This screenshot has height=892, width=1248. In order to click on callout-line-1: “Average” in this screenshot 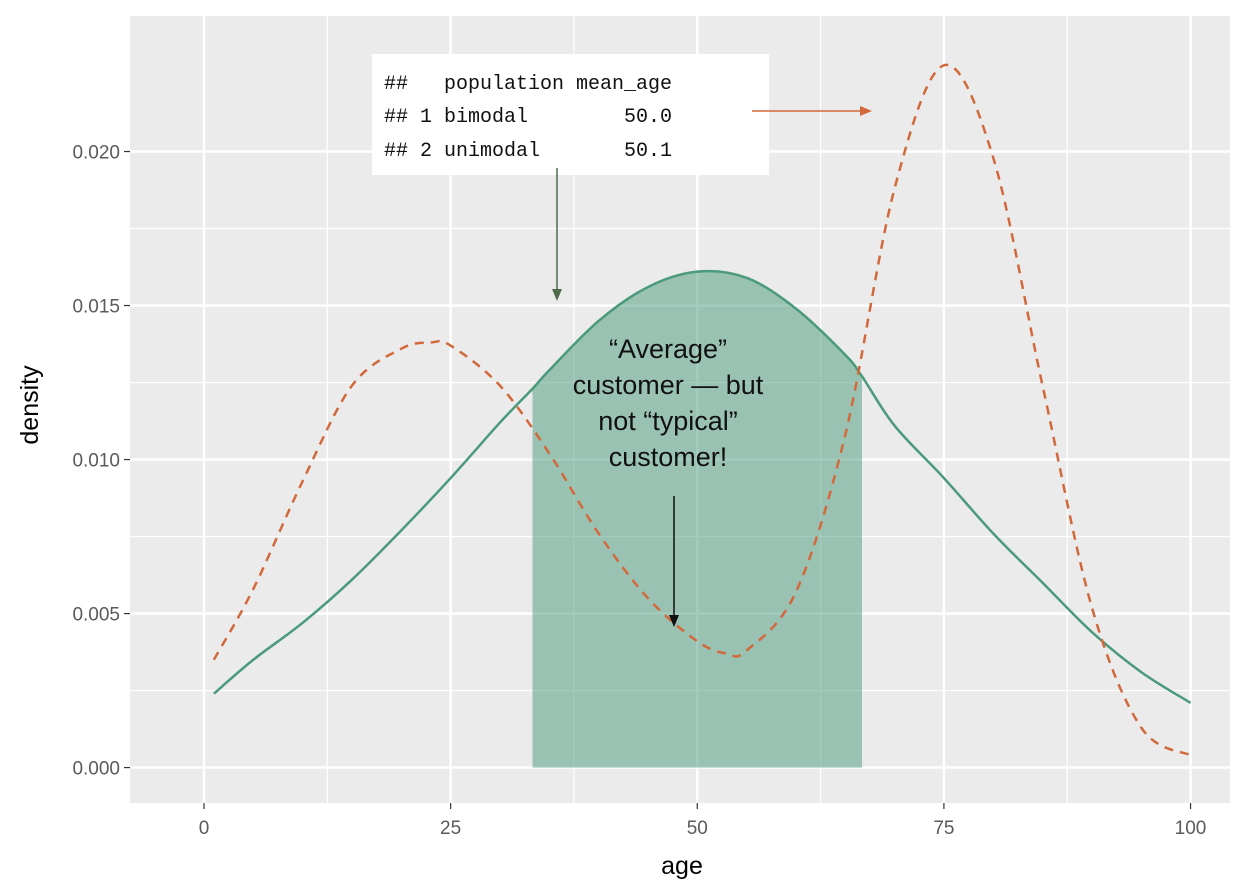, I will do `click(668, 349)`.